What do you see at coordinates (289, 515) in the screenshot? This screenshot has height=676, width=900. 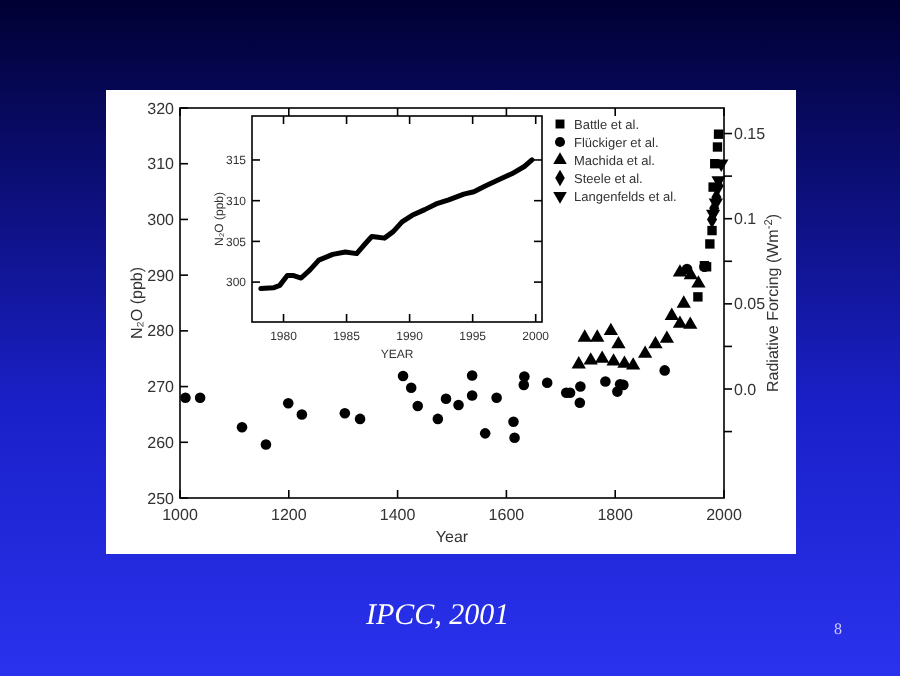 I see `x-tick-label: 1200` at bounding box center [289, 515].